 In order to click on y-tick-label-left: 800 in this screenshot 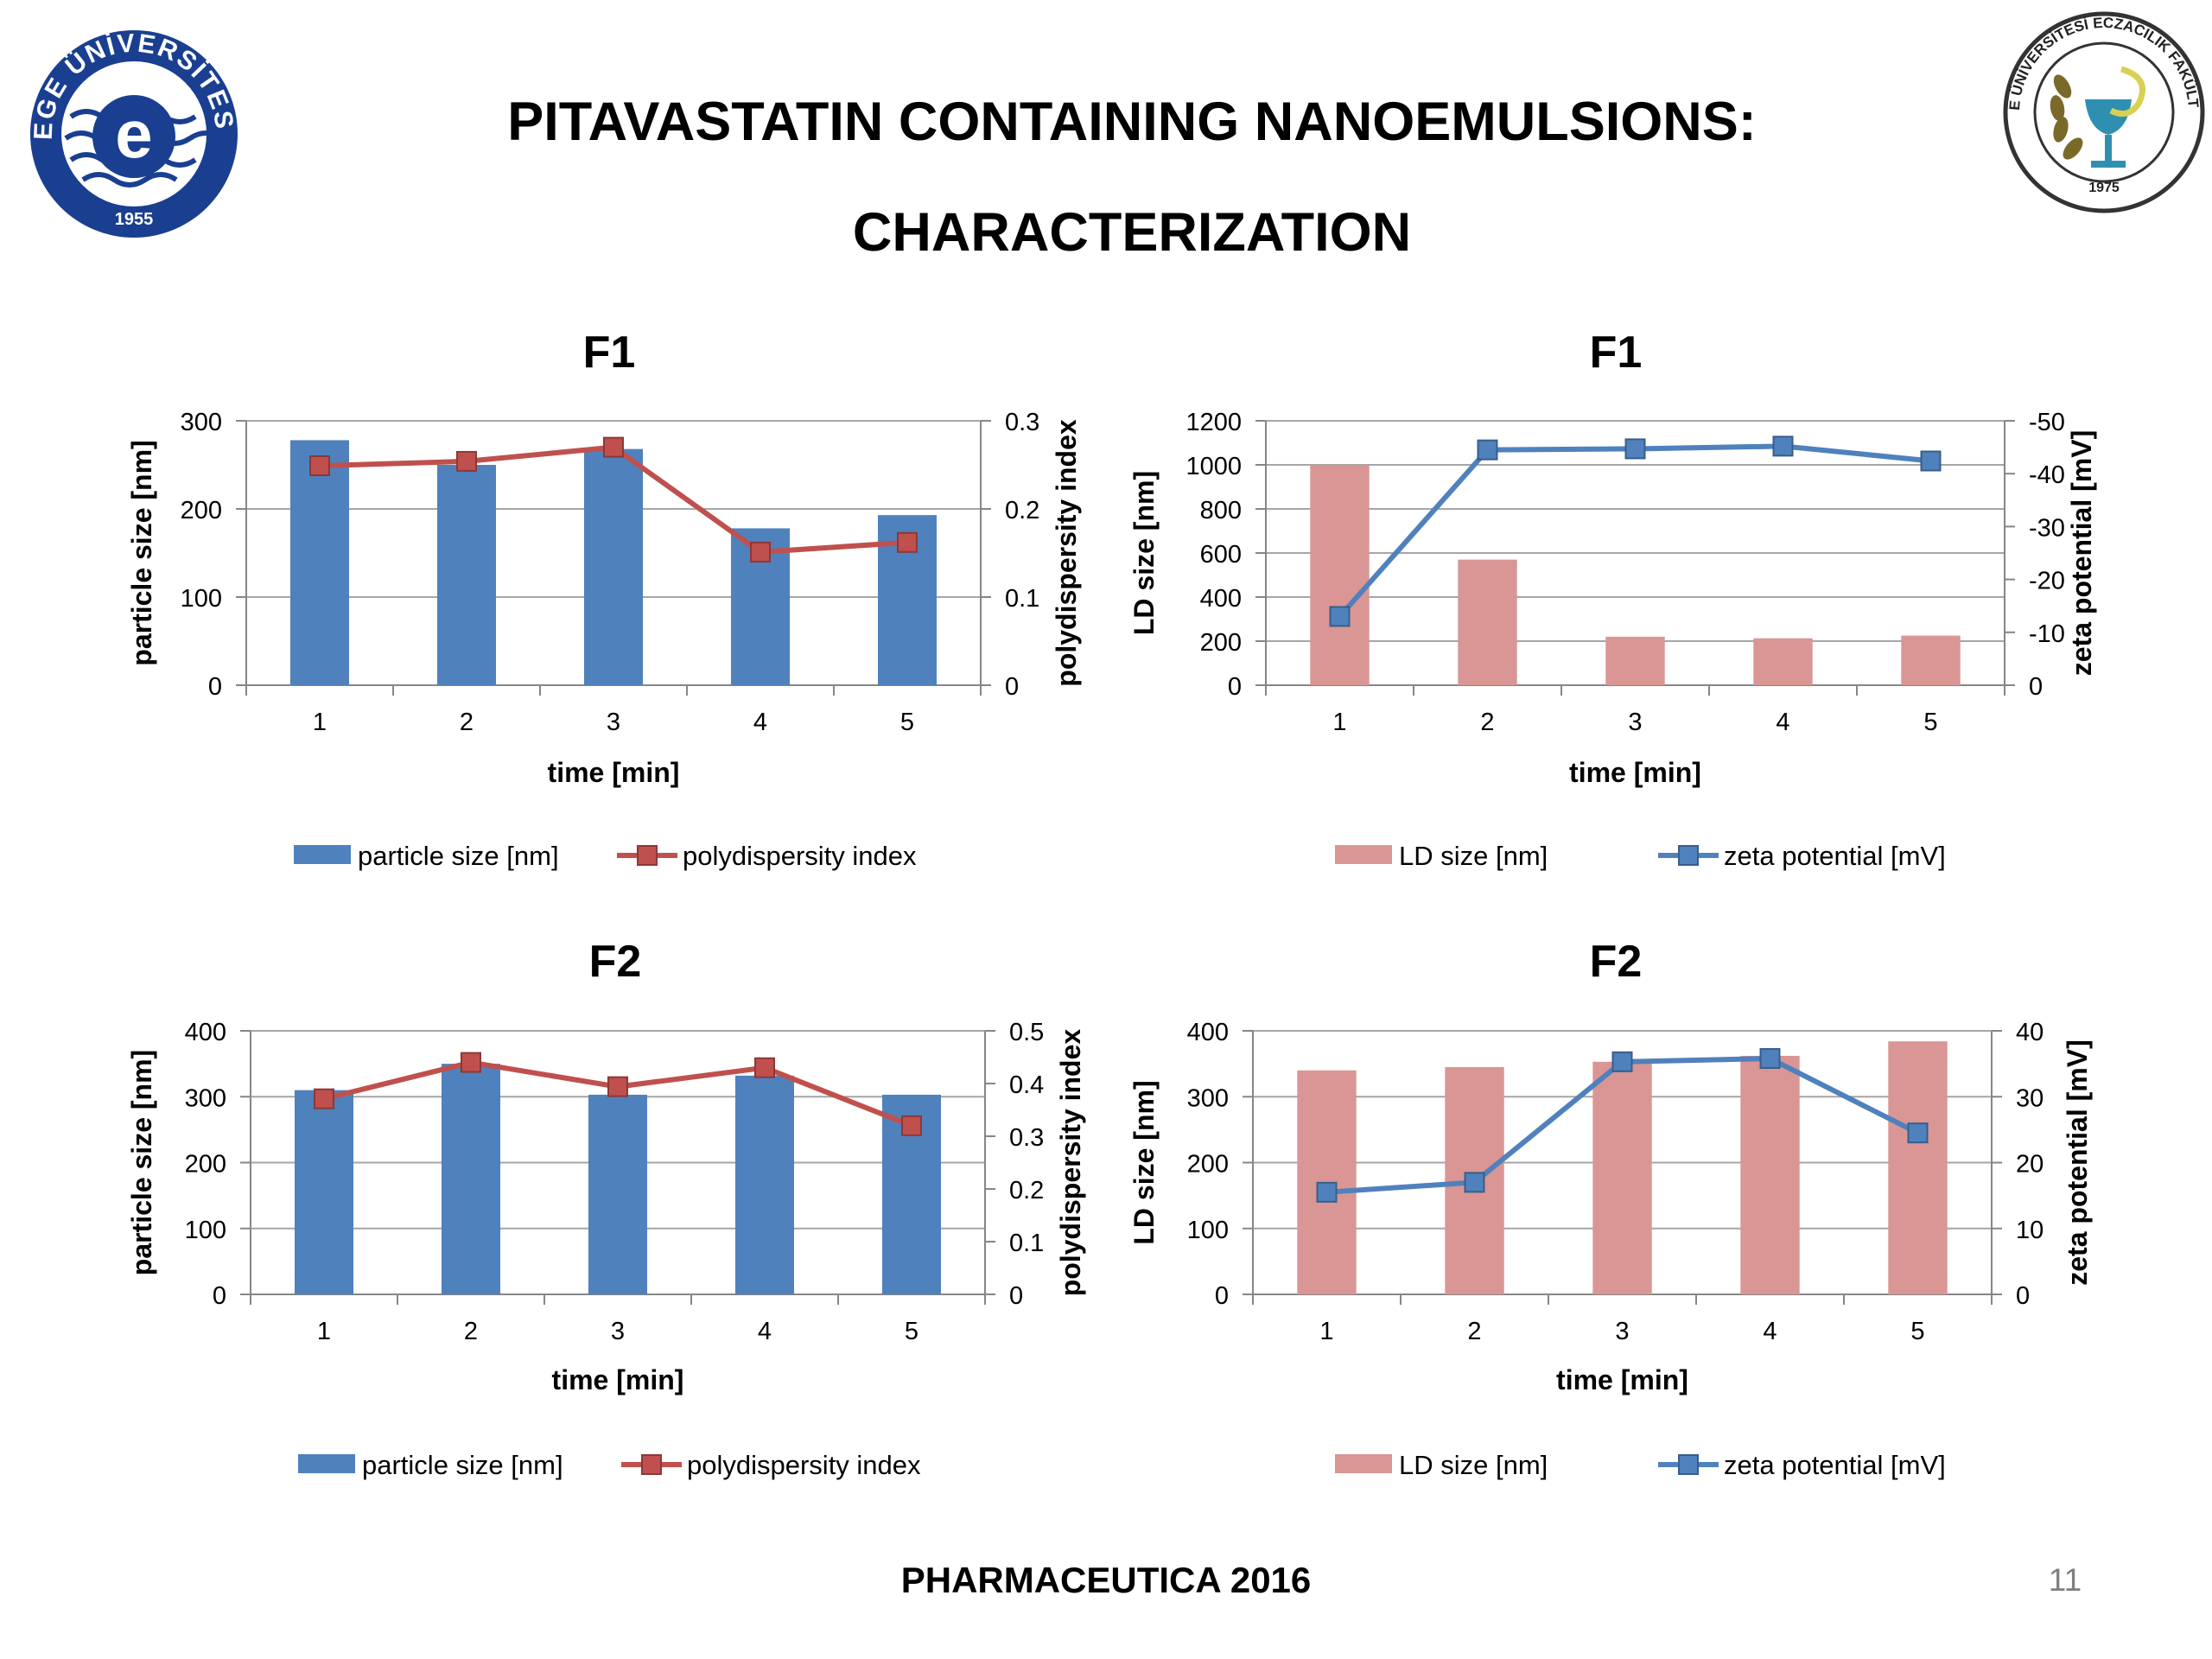, I will do `click(1221, 510)`.